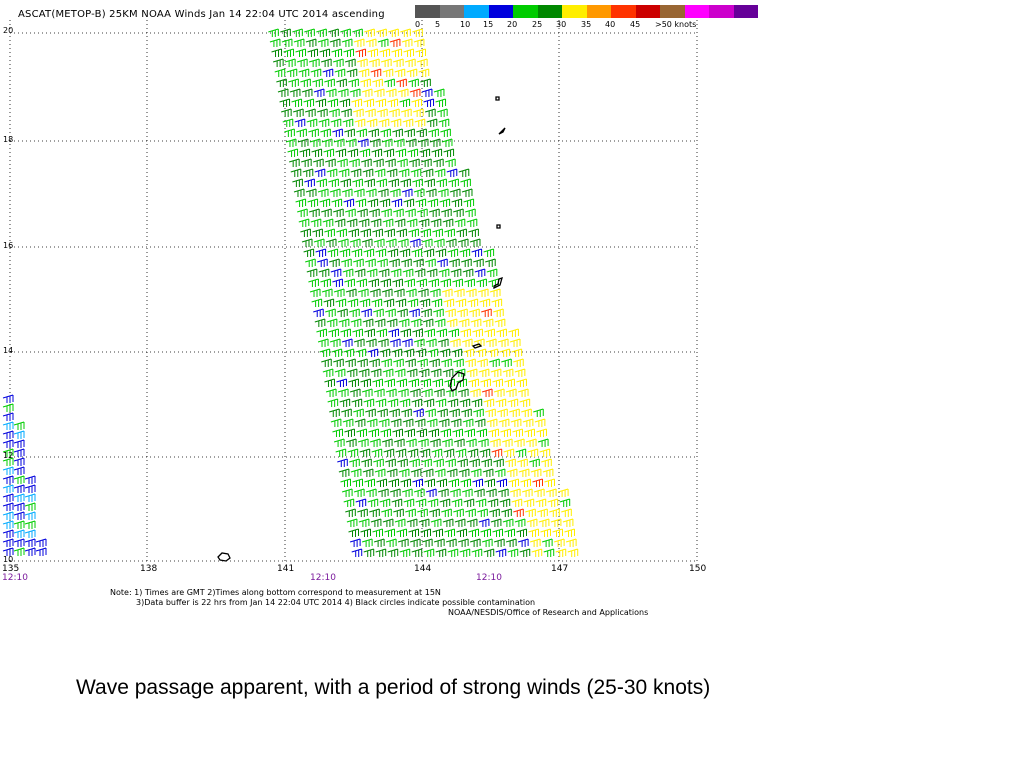 The image size is (1024, 768). Describe the element at coordinates (8, 455) in the screenshot. I see `lat-label: 12` at that location.